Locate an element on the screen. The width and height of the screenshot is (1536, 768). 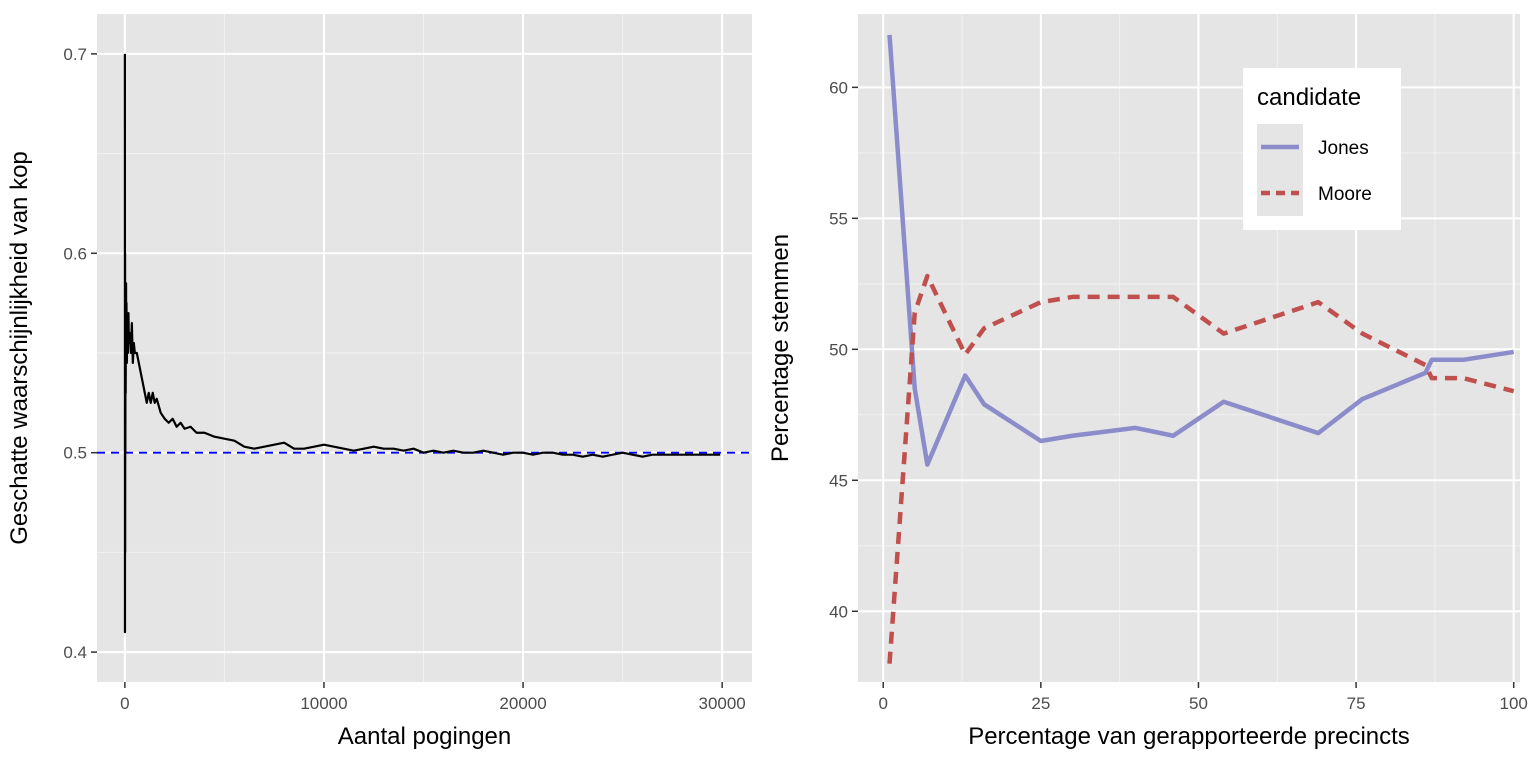
left-y-tick-label: 0.5 is located at coordinates (75, 453).